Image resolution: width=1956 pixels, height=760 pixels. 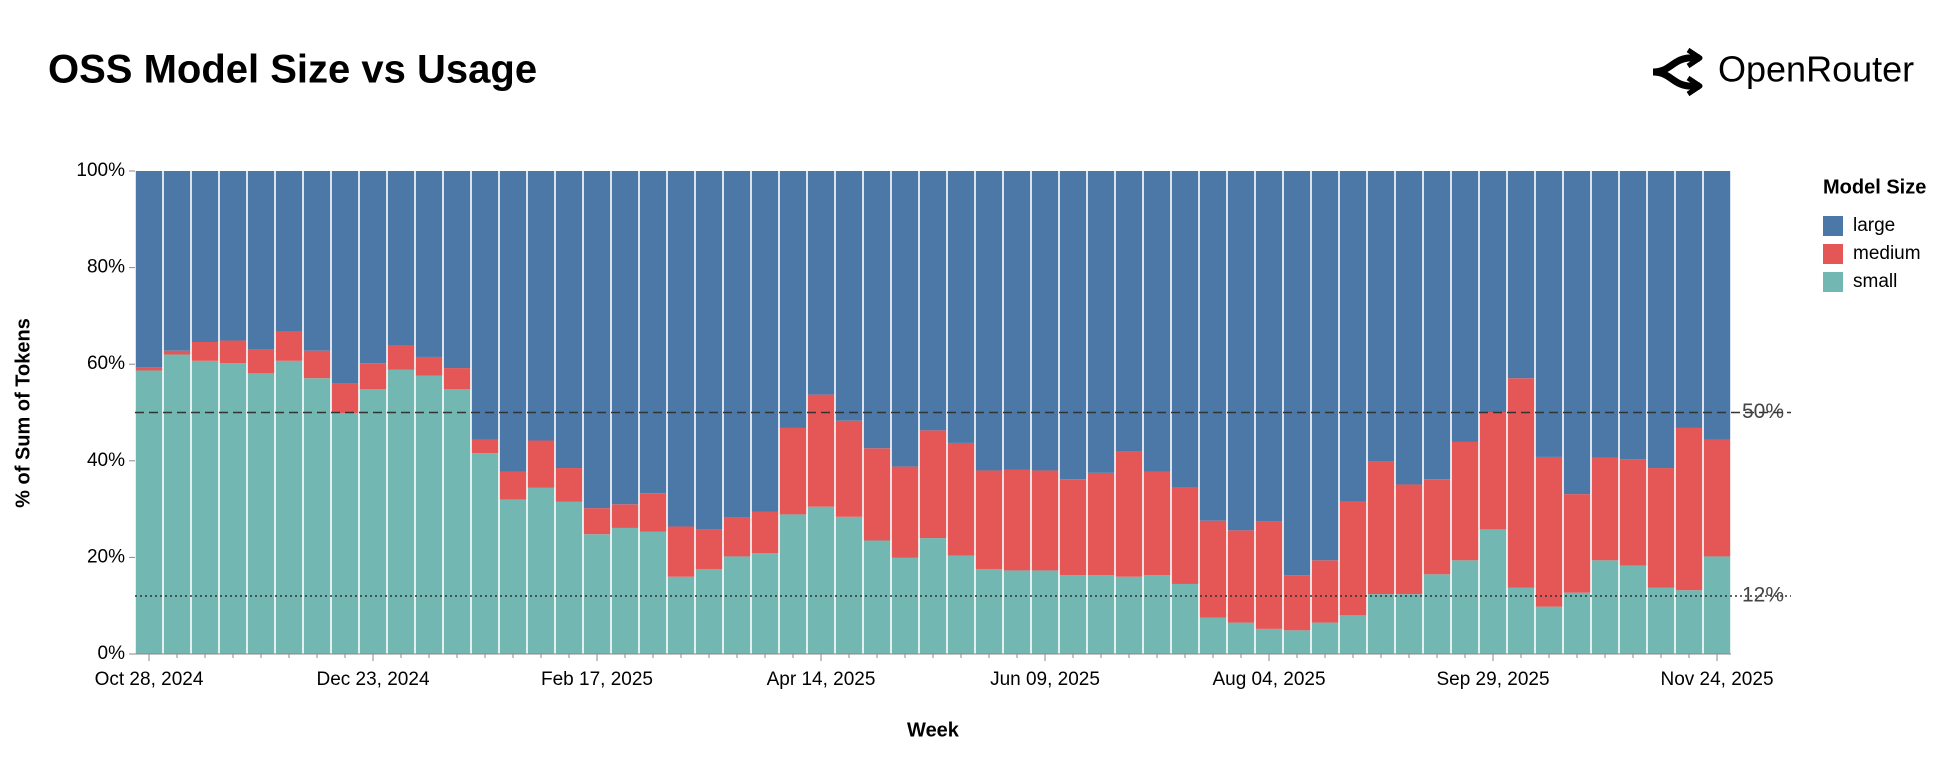 What do you see at coordinates (1763, 411) in the screenshot?
I see `reference-label: 50%` at bounding box center [1763, 411].